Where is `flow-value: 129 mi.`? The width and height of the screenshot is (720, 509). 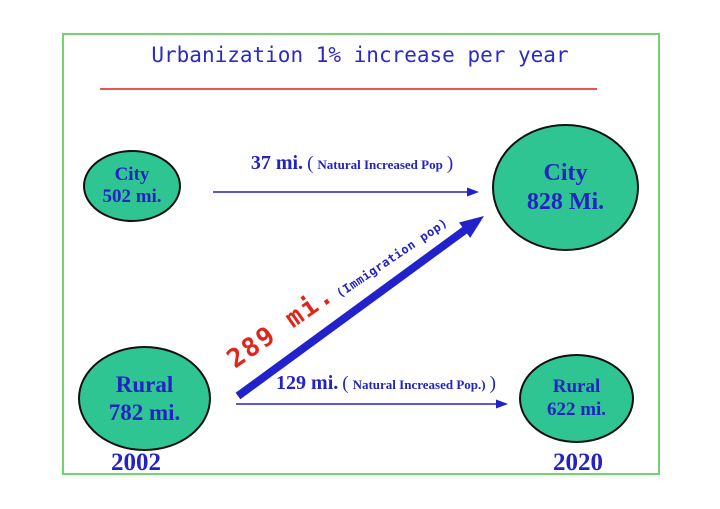 flow-value: 129 mi. is located at coordinates (307, 383).